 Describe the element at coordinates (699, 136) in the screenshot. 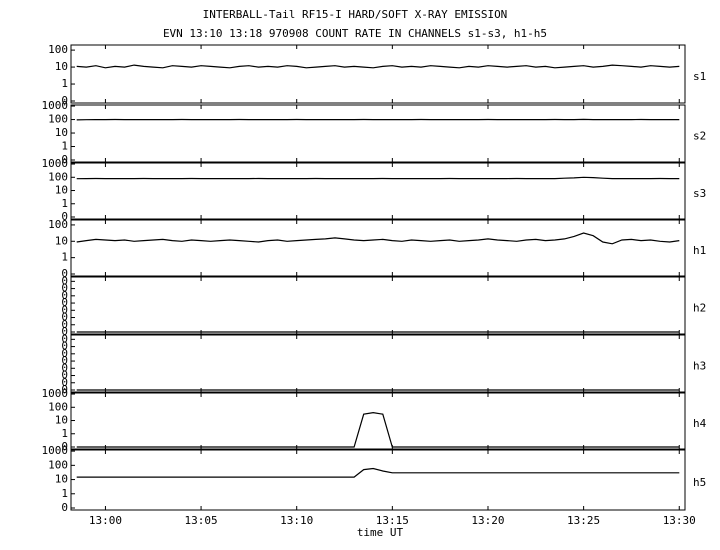

I see `series-label: s2` at that location.